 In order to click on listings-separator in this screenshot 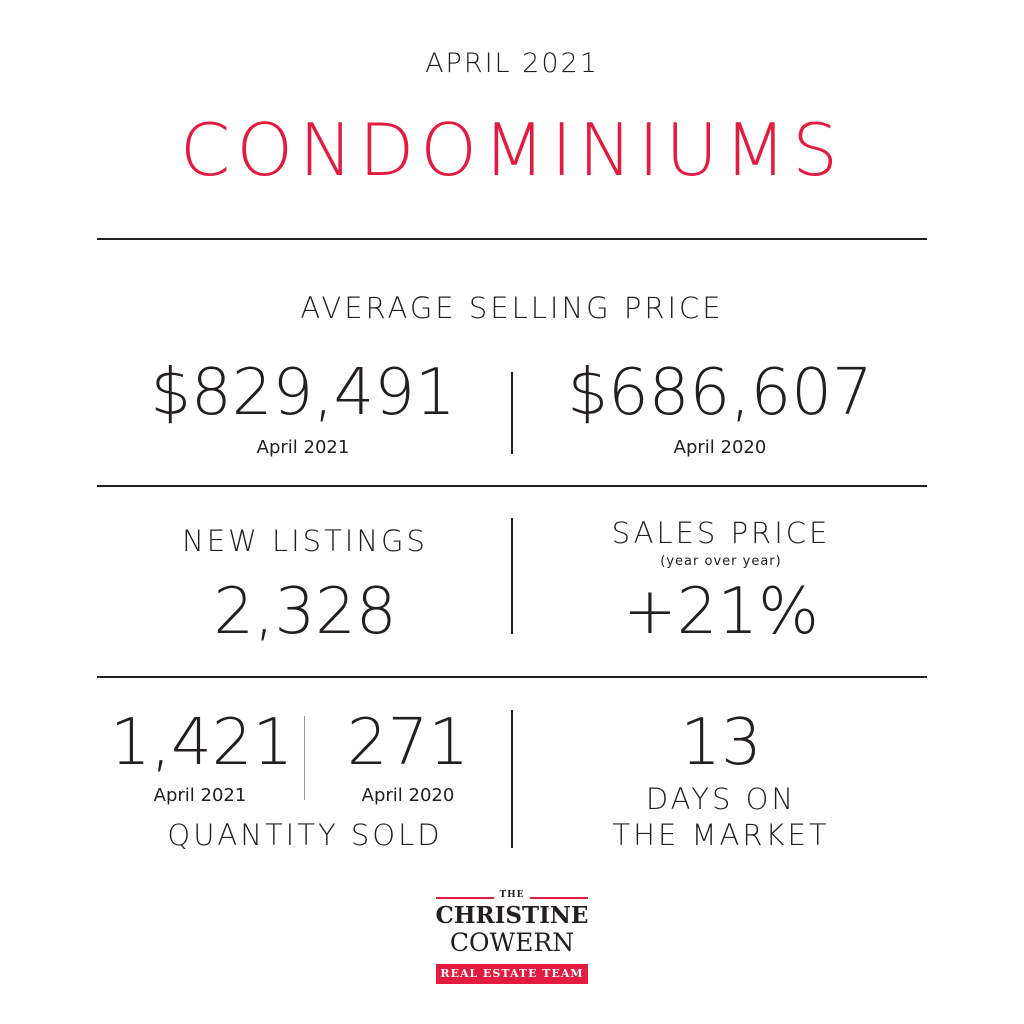, I will do `click(512, 576)`.